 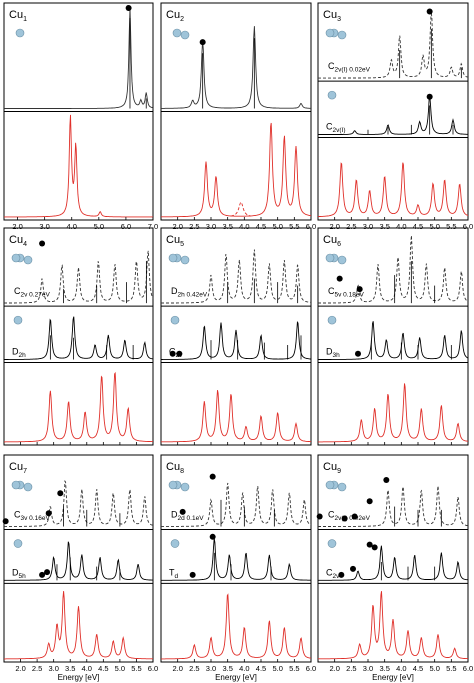 What do you see at coordinates (339, 295) in the screenshot?
I see `isomer-symmetry-subscript: 5v` at bounding box center [339, 295].